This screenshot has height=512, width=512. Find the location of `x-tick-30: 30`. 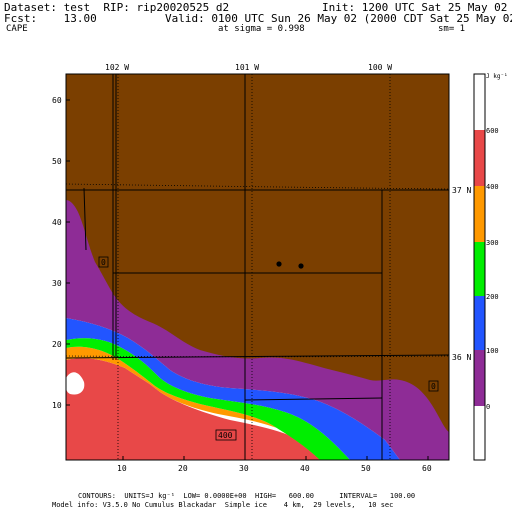

x-tick-30: 30 is located at coordinates (244, 468).